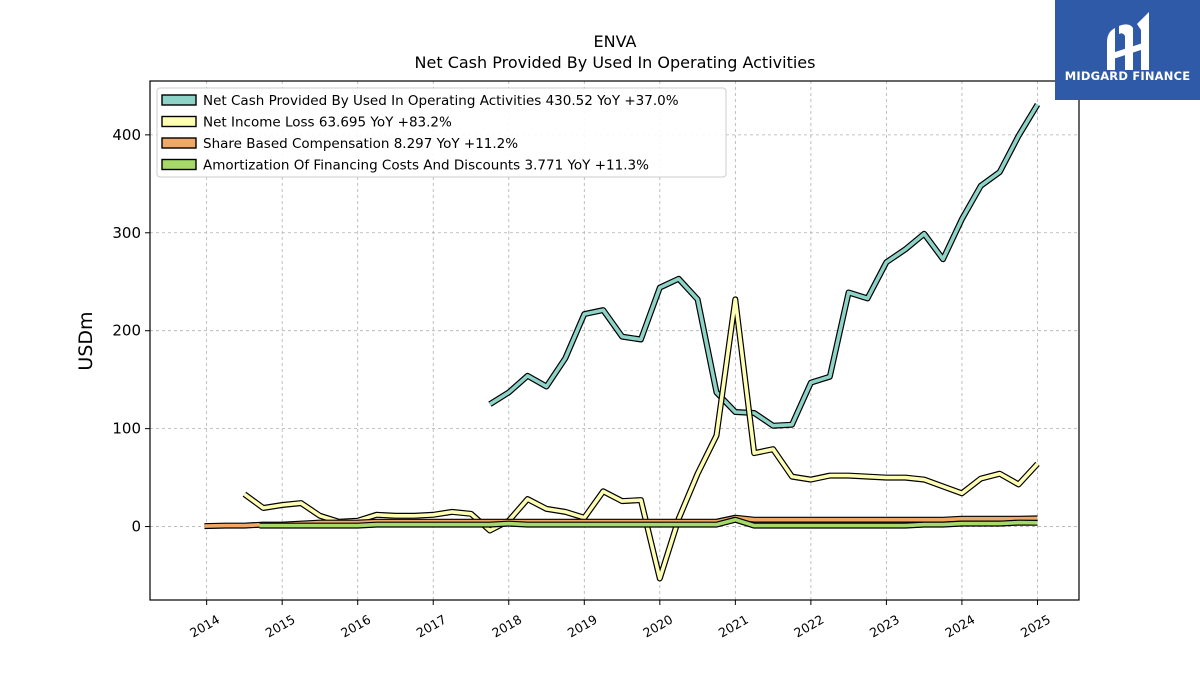  Describe the element at coordinates (126, 135) in the screenshot. I see `y-tick-label: 400` at that location.